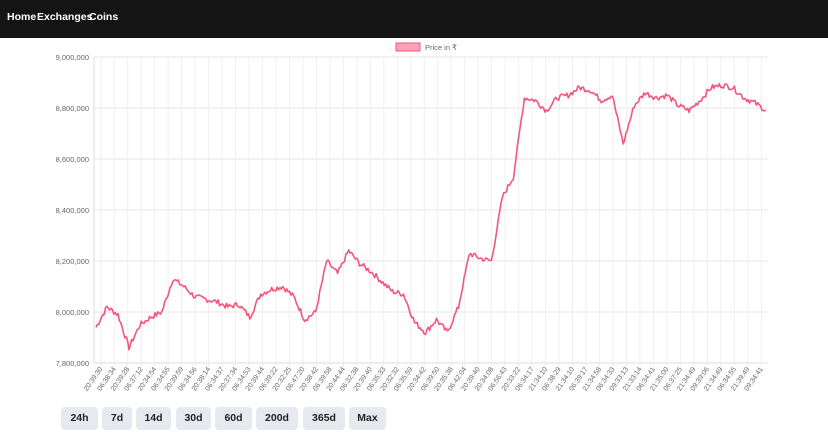 The width and height of the screenshot is (828, 439). What do you see at coordinates (153, 418) in the screenshot?
I see `range-14d-button: 14d` at bounding box center [153, 418].